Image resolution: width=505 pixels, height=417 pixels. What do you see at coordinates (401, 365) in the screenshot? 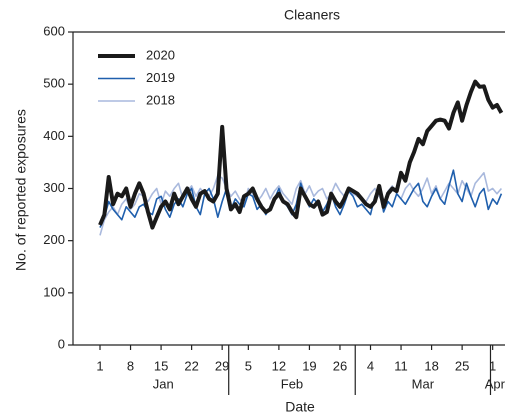
I see `x-tick-label: 11` at bounding box center [401, 365].